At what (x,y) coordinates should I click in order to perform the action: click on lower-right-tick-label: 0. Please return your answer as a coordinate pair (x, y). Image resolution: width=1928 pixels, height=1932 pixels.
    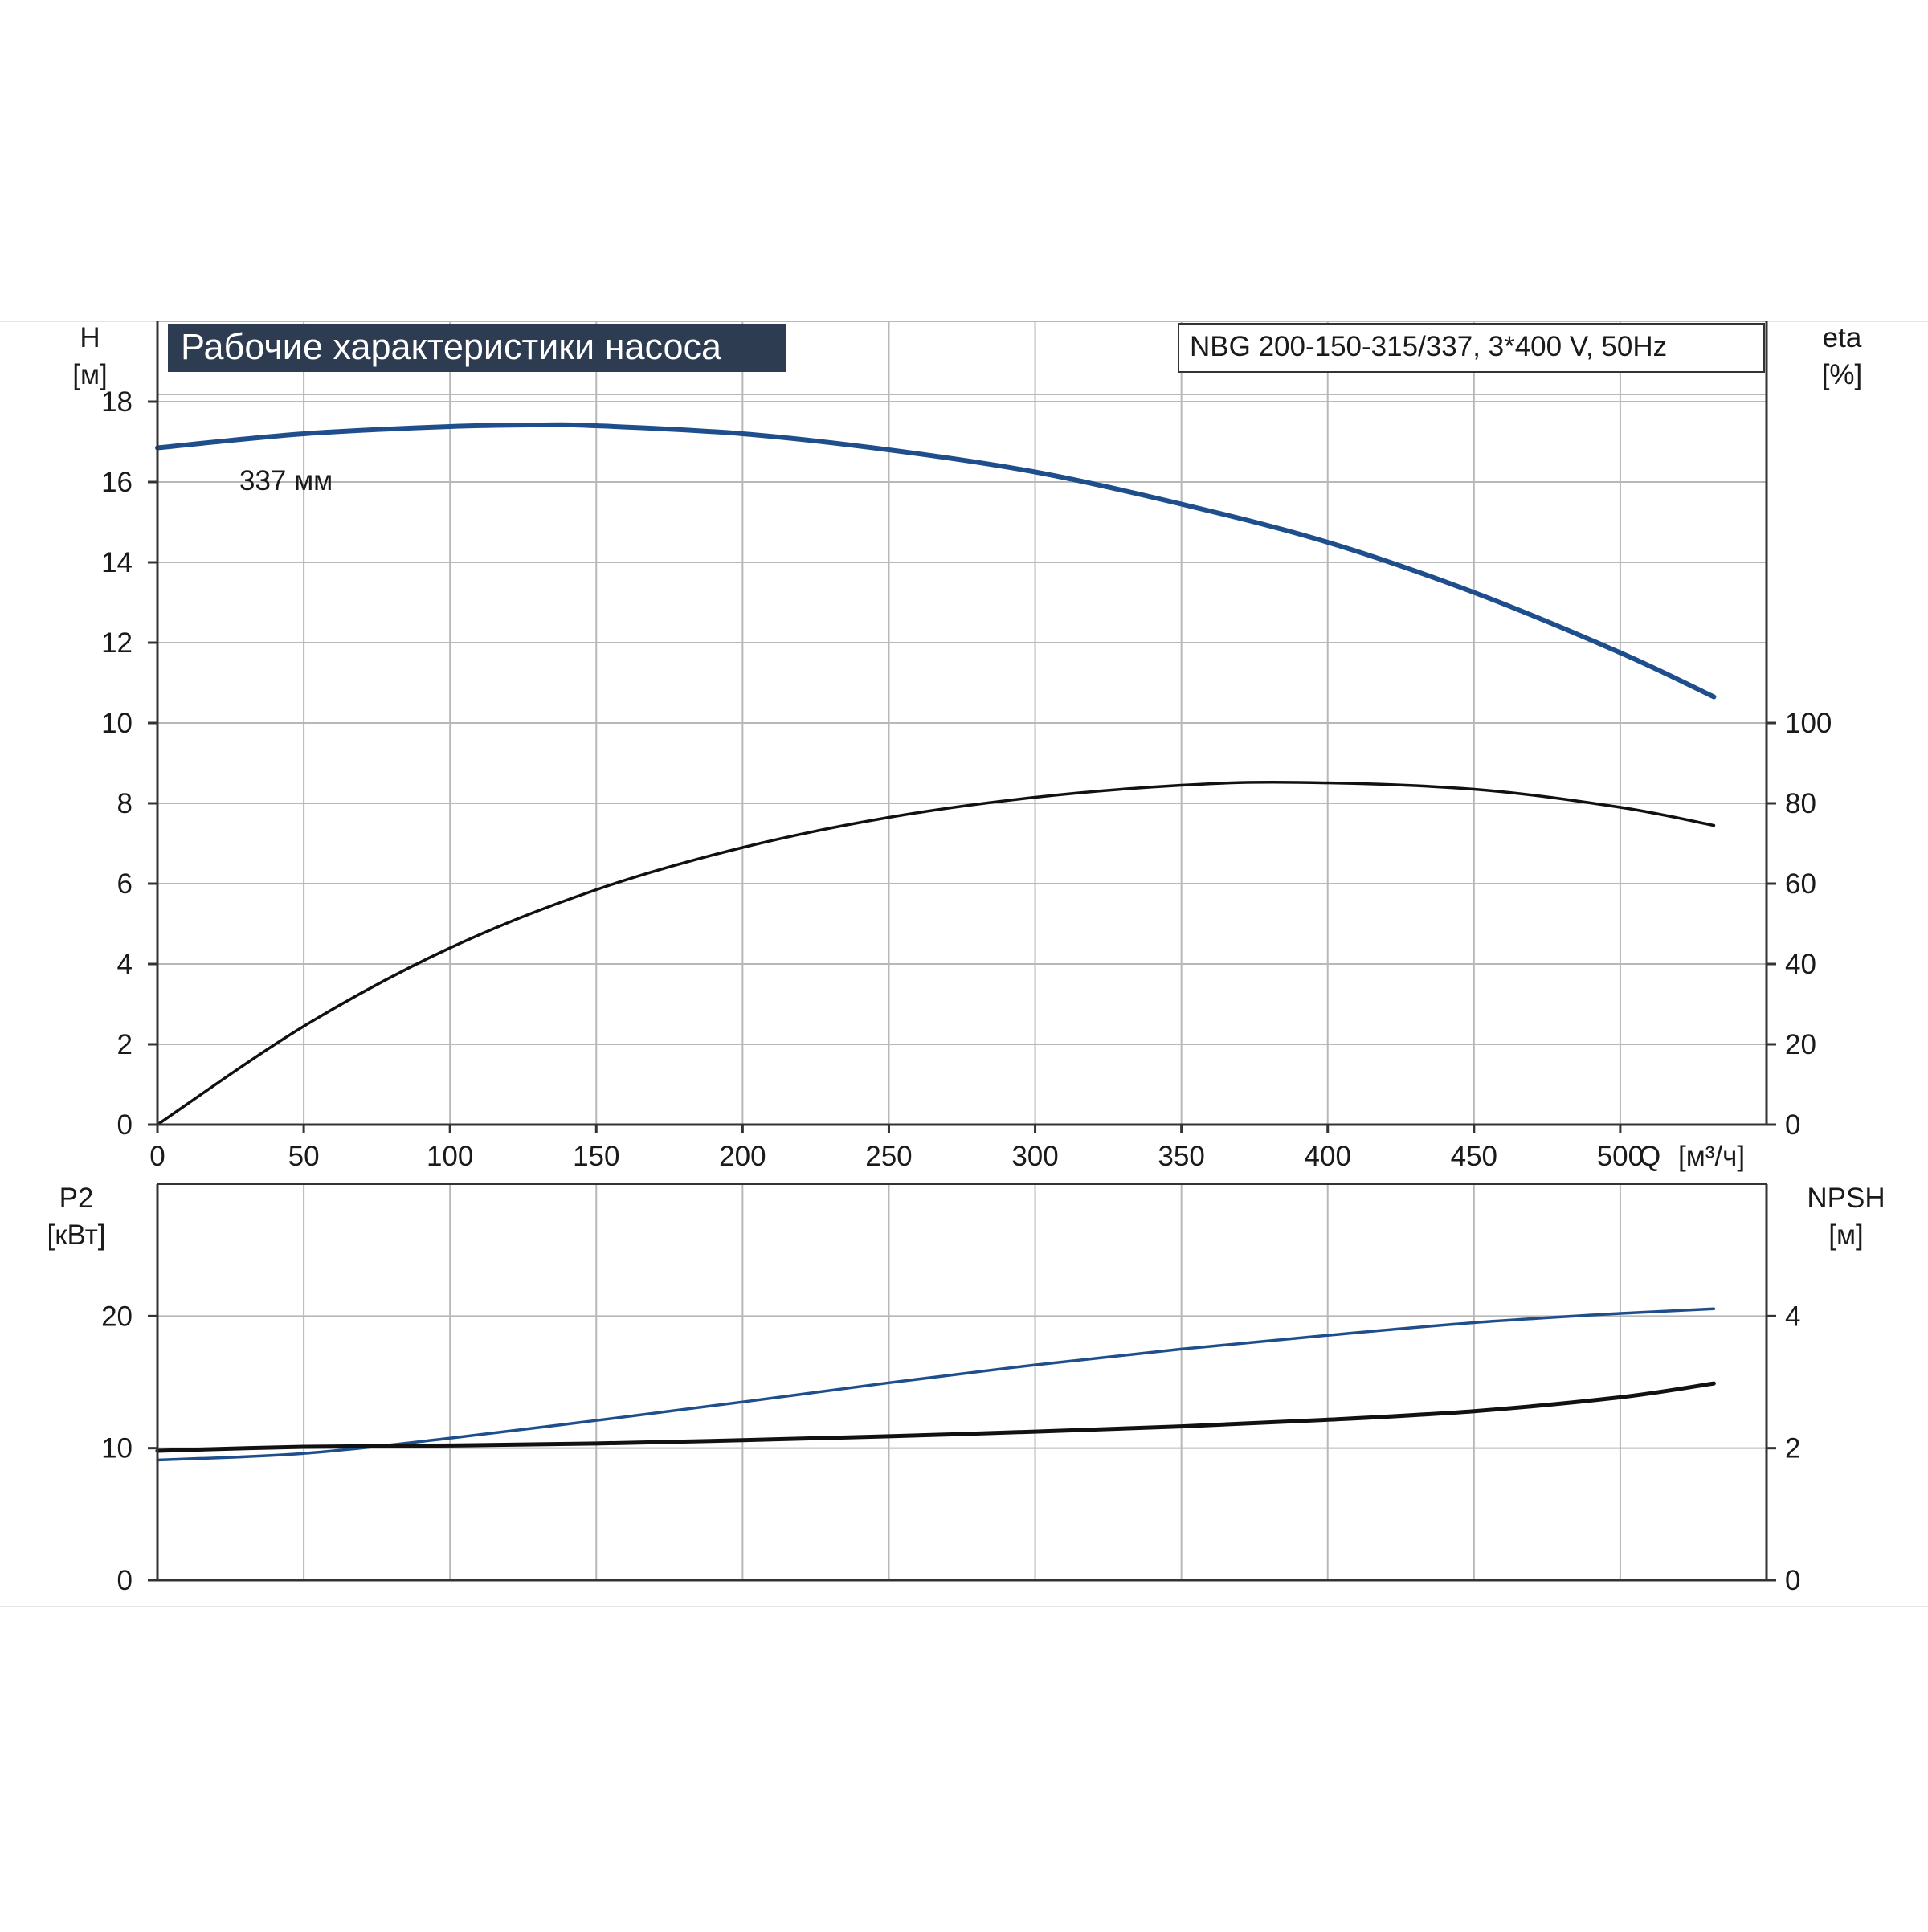
    Looking at the image, I should click on (1793, 1580).